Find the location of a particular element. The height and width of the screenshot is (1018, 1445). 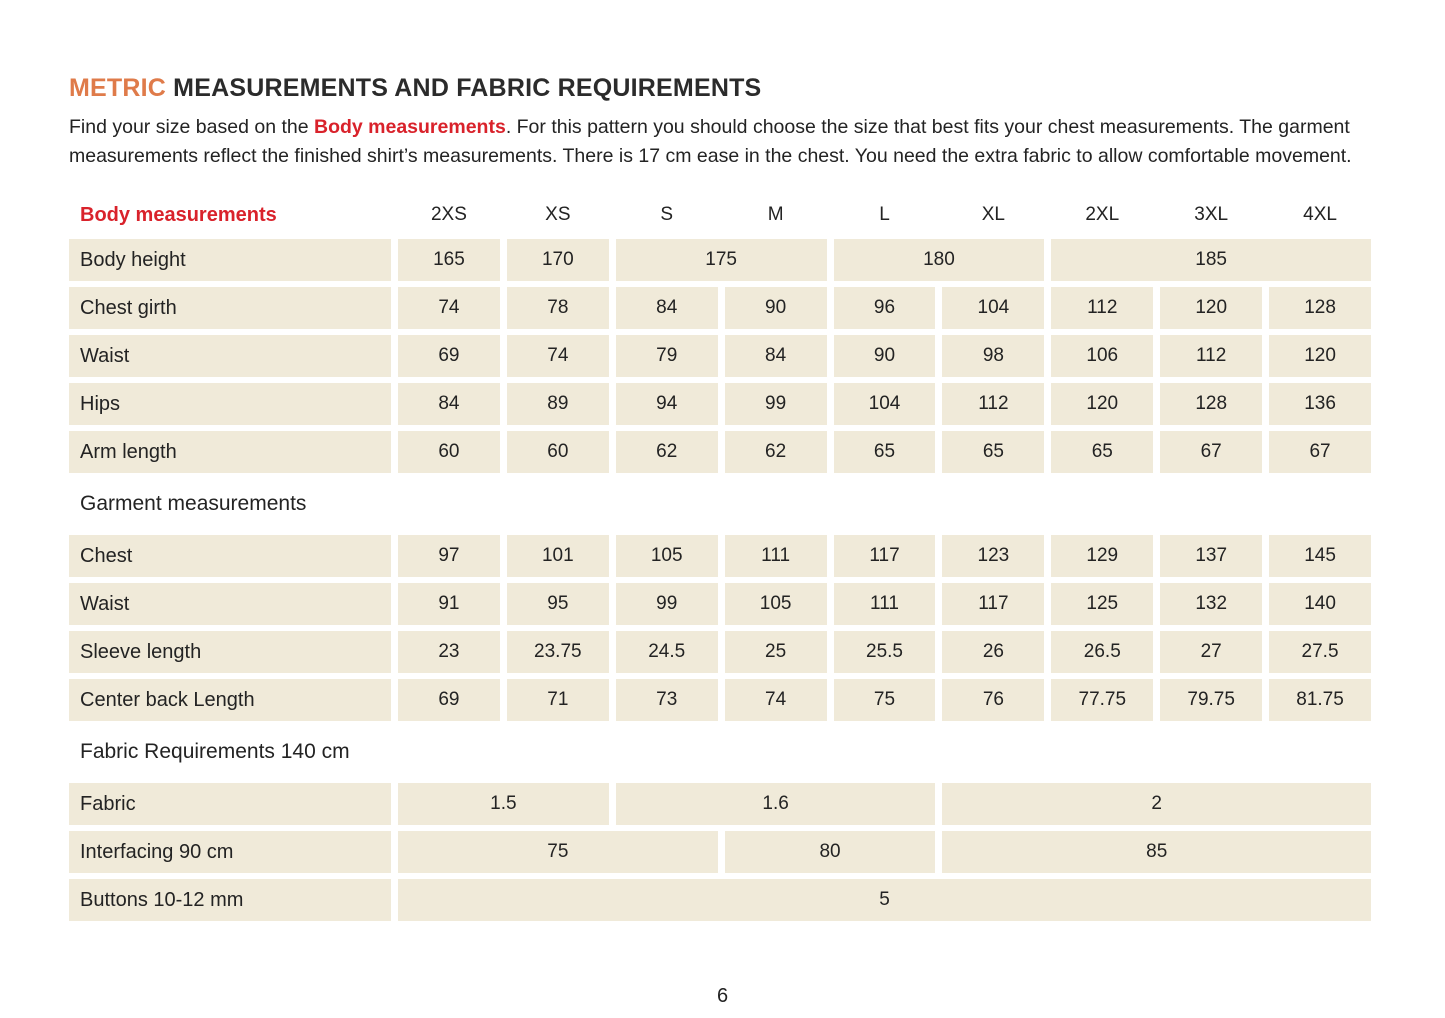

data-cell: 24.5 is located at coordinates (666, 652).